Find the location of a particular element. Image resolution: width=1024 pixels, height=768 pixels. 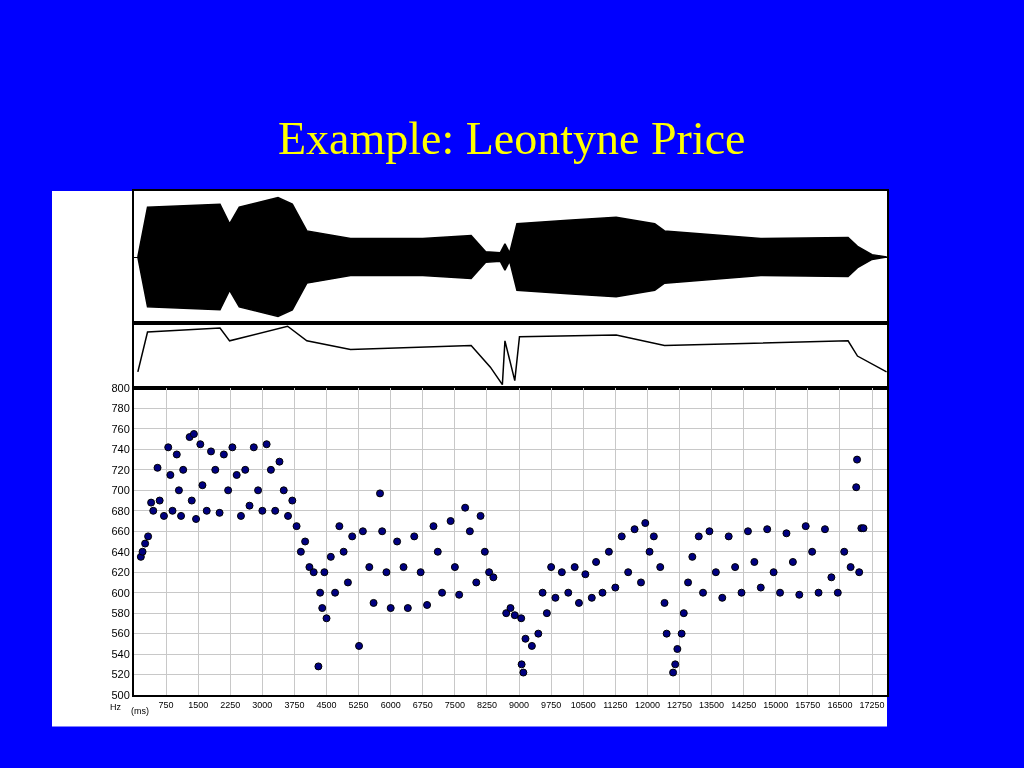

x-tick-label: 12750 is located at coordinates (679, 704).